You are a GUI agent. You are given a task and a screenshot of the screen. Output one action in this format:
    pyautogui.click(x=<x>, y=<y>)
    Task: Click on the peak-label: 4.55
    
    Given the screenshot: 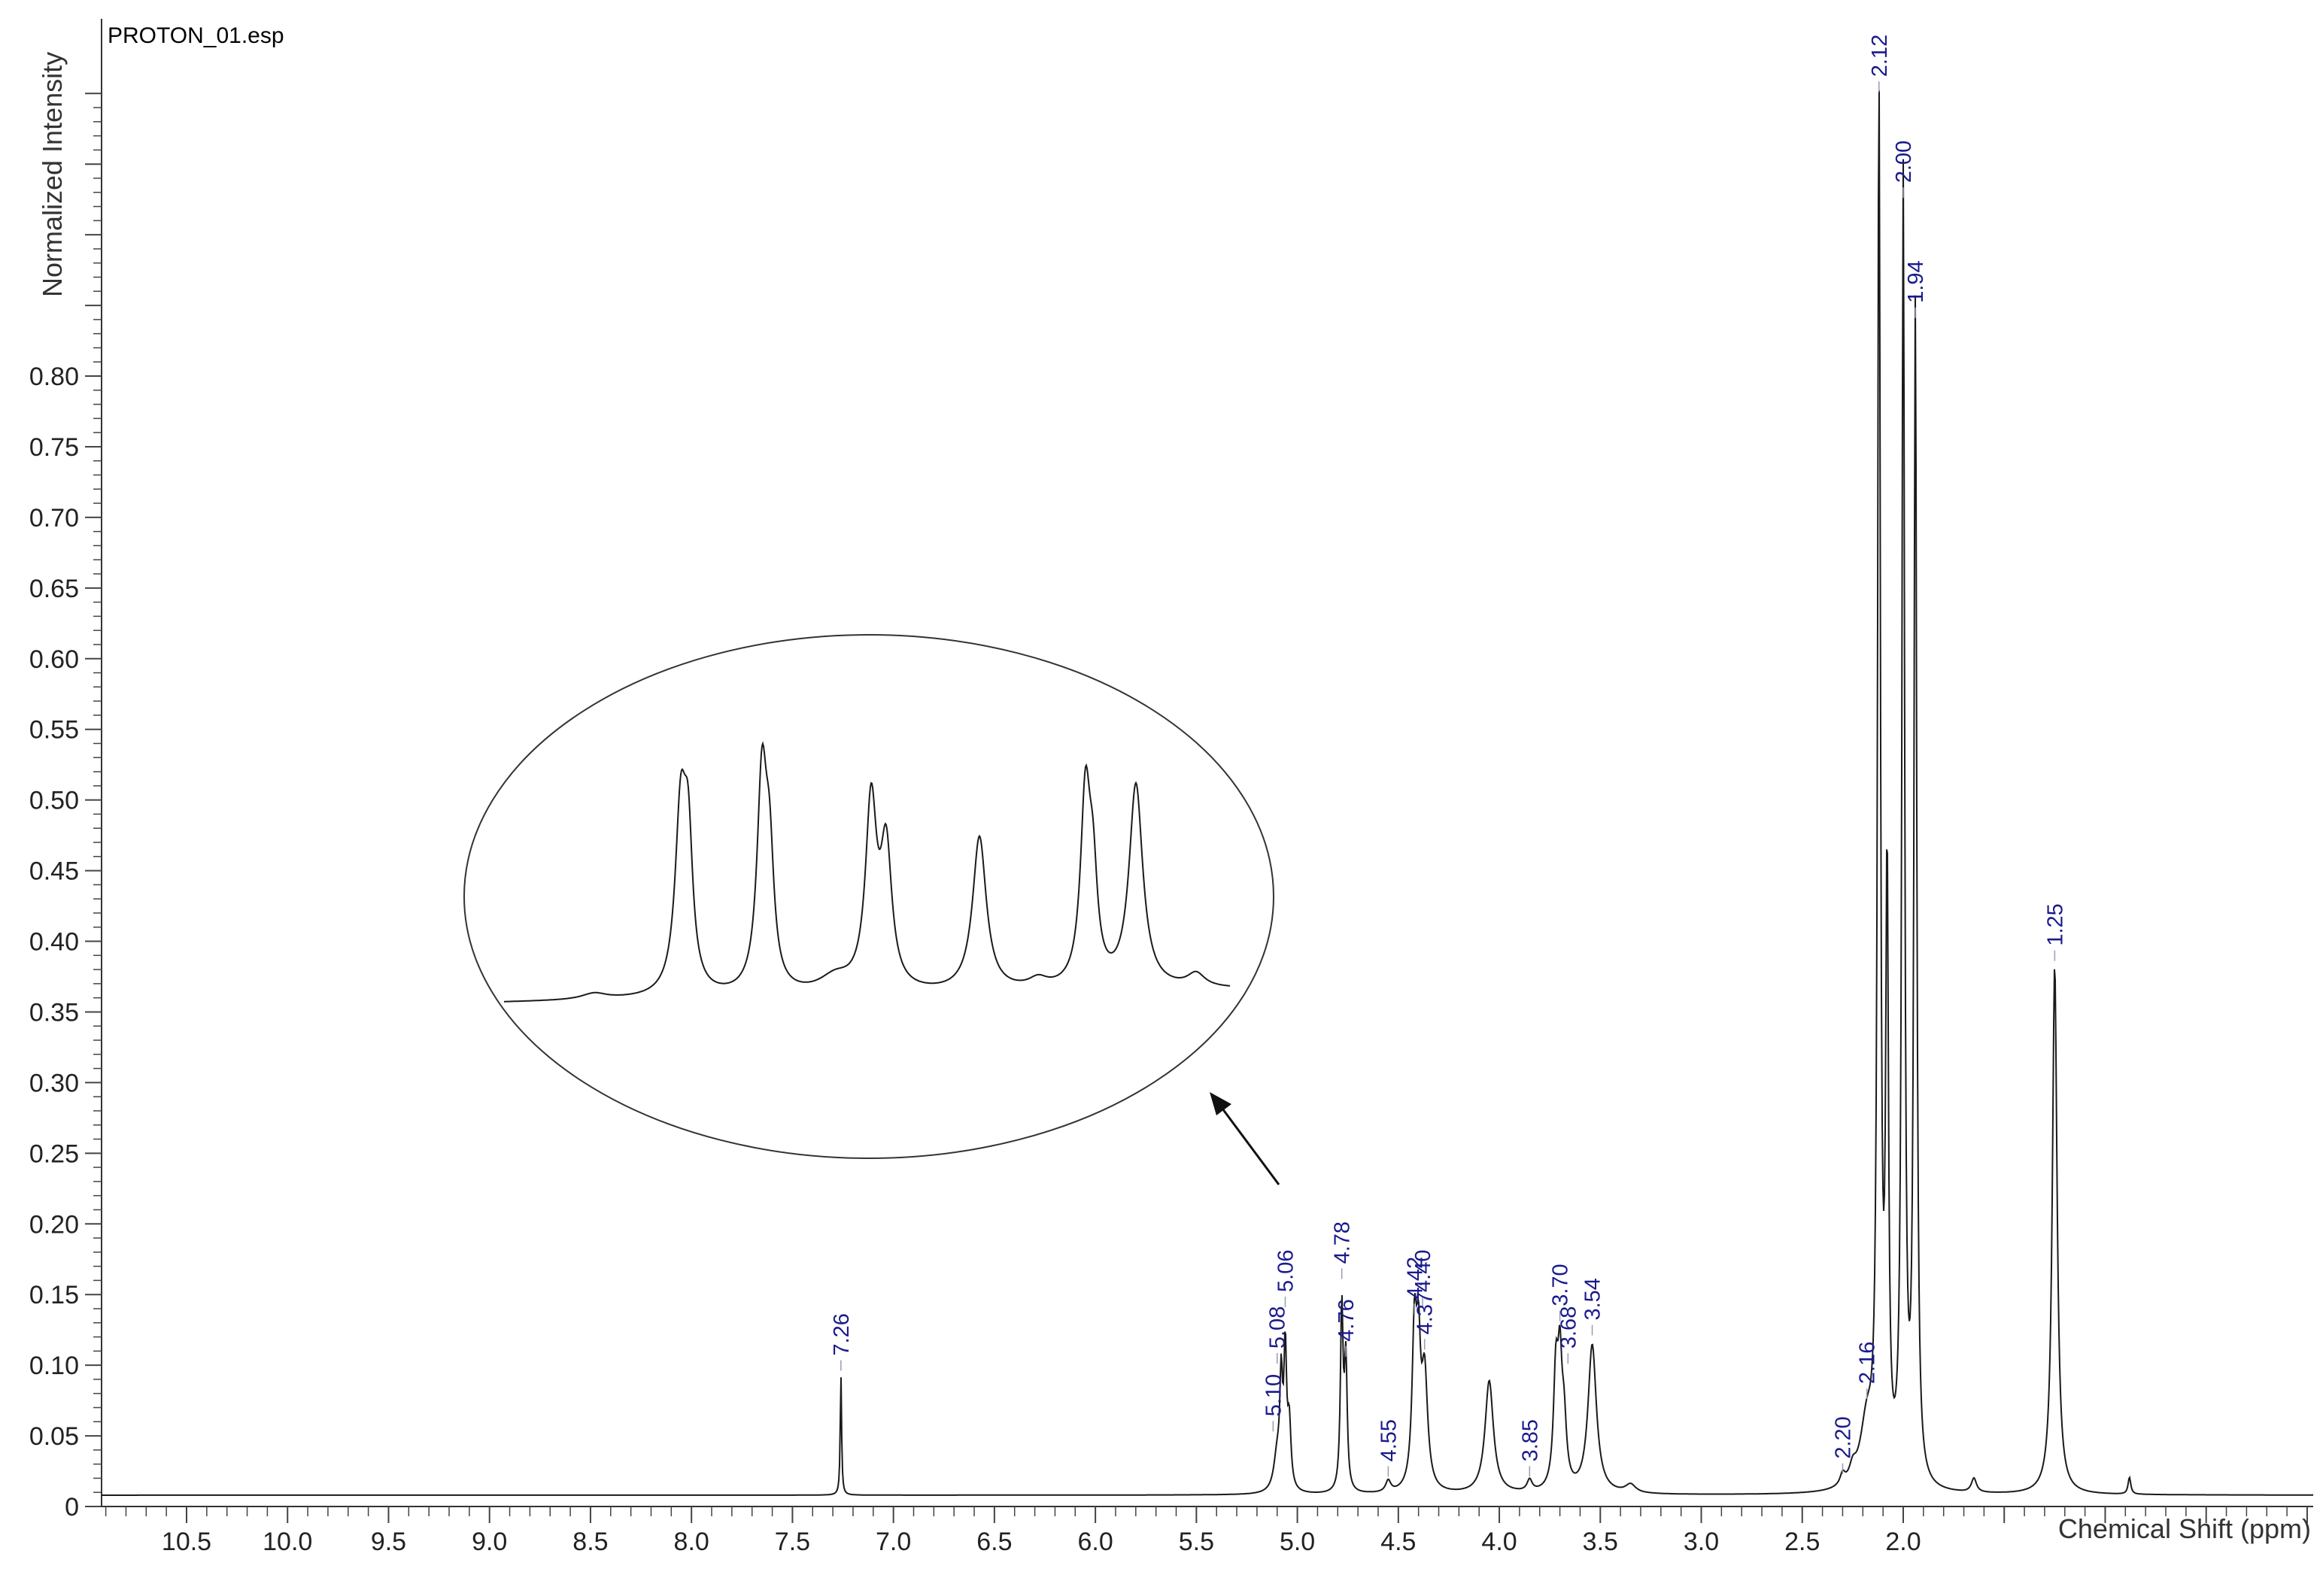 What is the action you would take?
    pyautogui.click(x=1389, y=1440)
    